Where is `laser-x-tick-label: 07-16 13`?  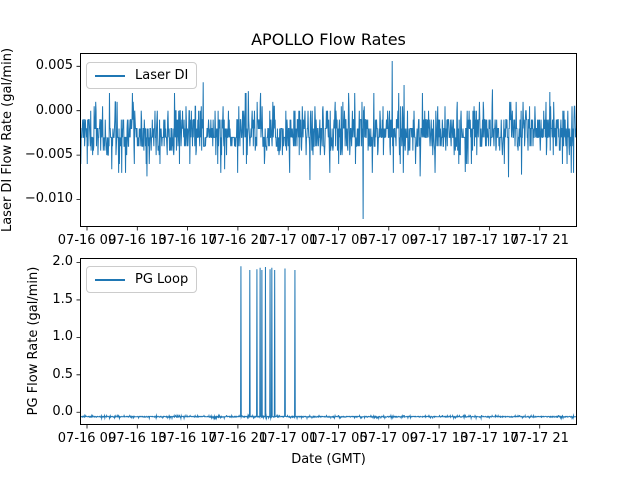 laser-x-tick-label: 07-16 13 is located at coordinates (137, 240).